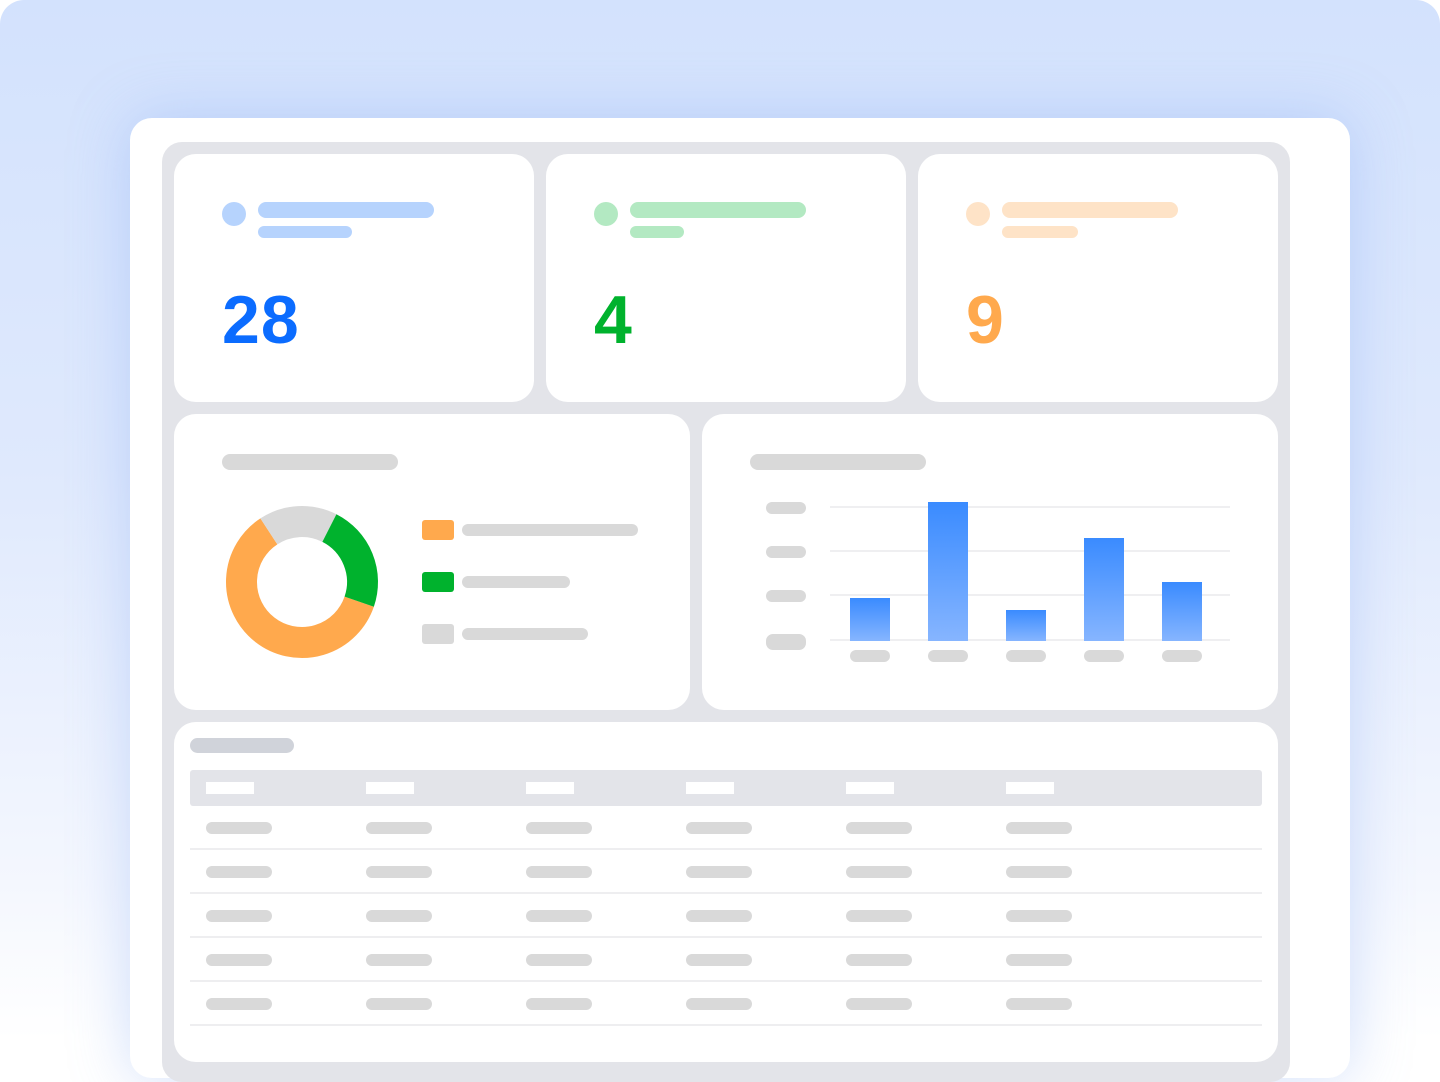 This screenshot has width=1440, height=1082. Describe the element at coordinates (242, 745) in the screenshot. I see `table-title-placeholder` at that location.